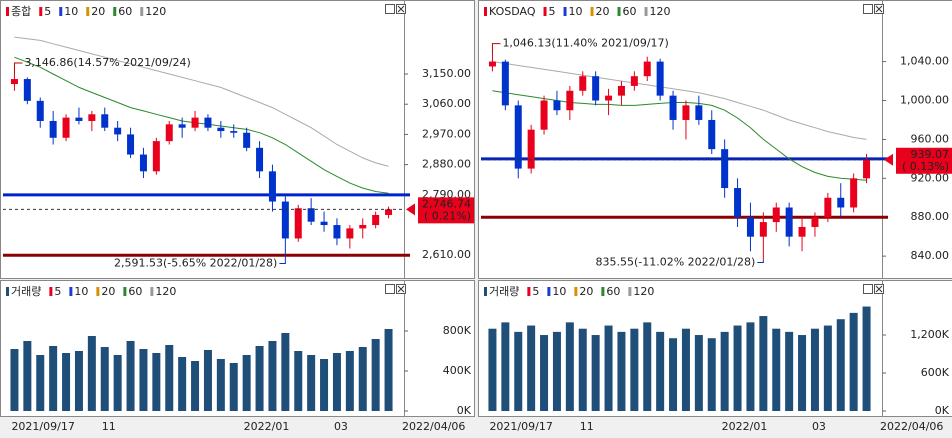 This screenshot has width=952, height=438. What do you see at coordinates (282, 262) in the screenshot?
I see `min-pointer` at bounding box center [282, 262].